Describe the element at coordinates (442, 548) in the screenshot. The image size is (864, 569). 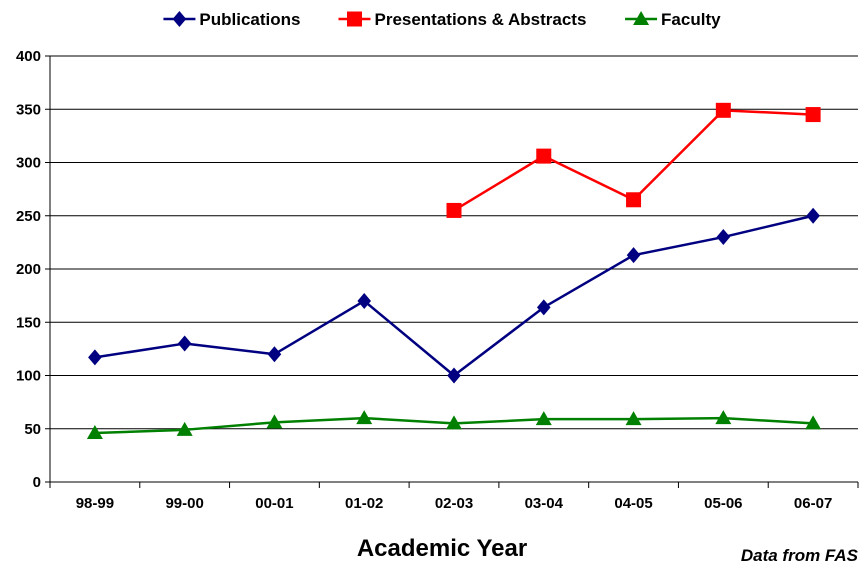
I see `x-axis-label: Academic Year` at that location.